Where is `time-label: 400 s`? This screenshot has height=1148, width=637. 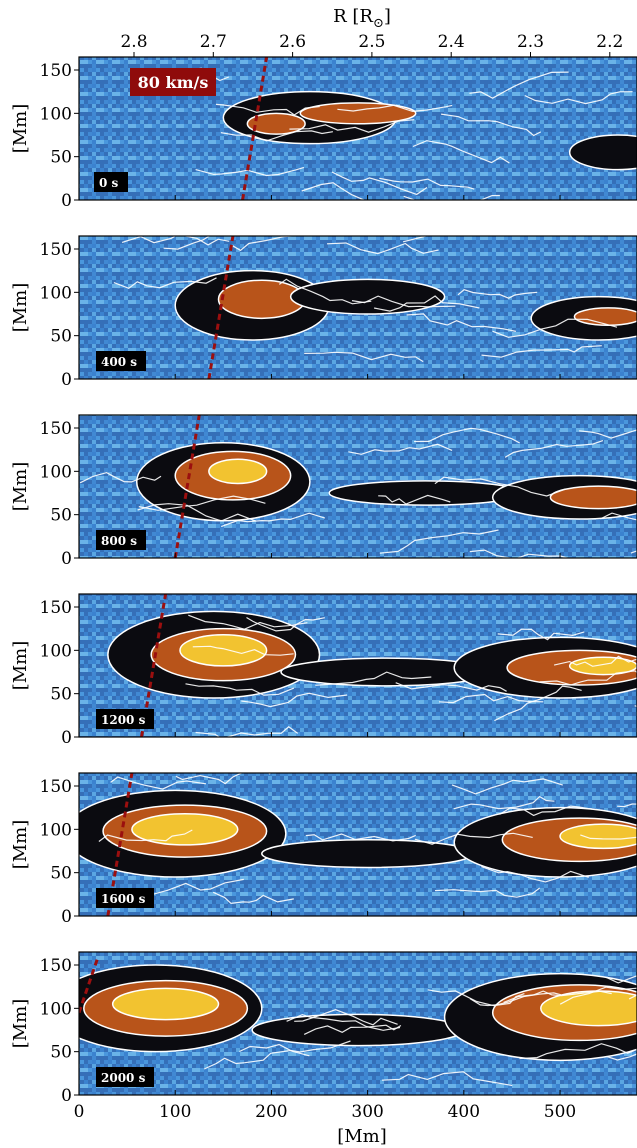 time-label: 400 s is located at coordinates (119, 362).